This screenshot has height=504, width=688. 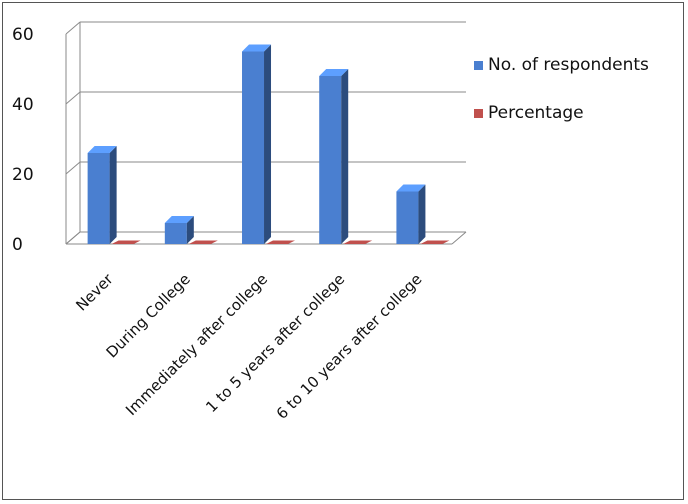 I want to click on legend-label: Percentage, so click(x=536, y=113).